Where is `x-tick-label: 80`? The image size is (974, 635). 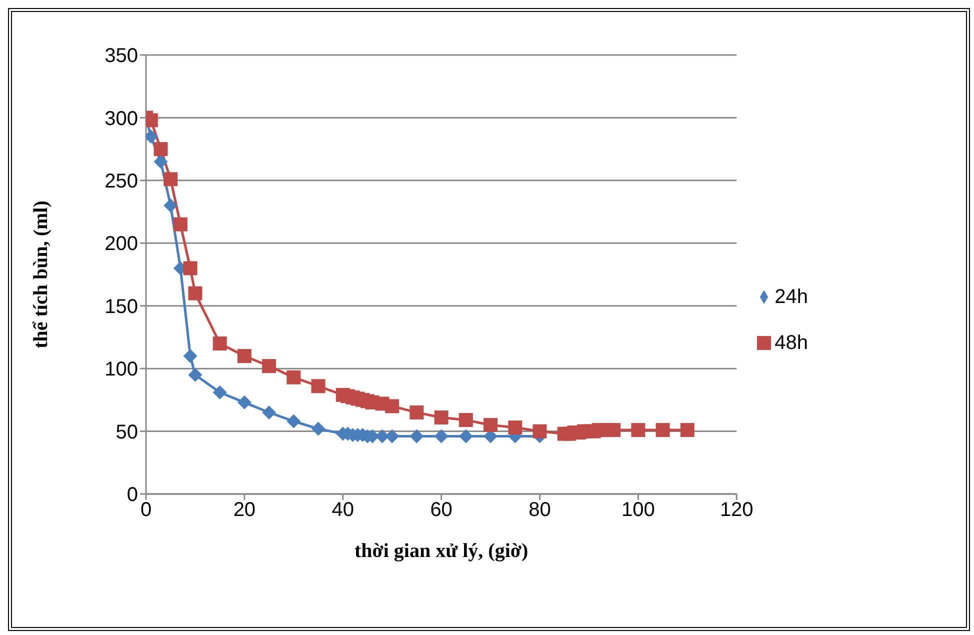
x-tick-label: 80 is located at coordinates (539, 510).